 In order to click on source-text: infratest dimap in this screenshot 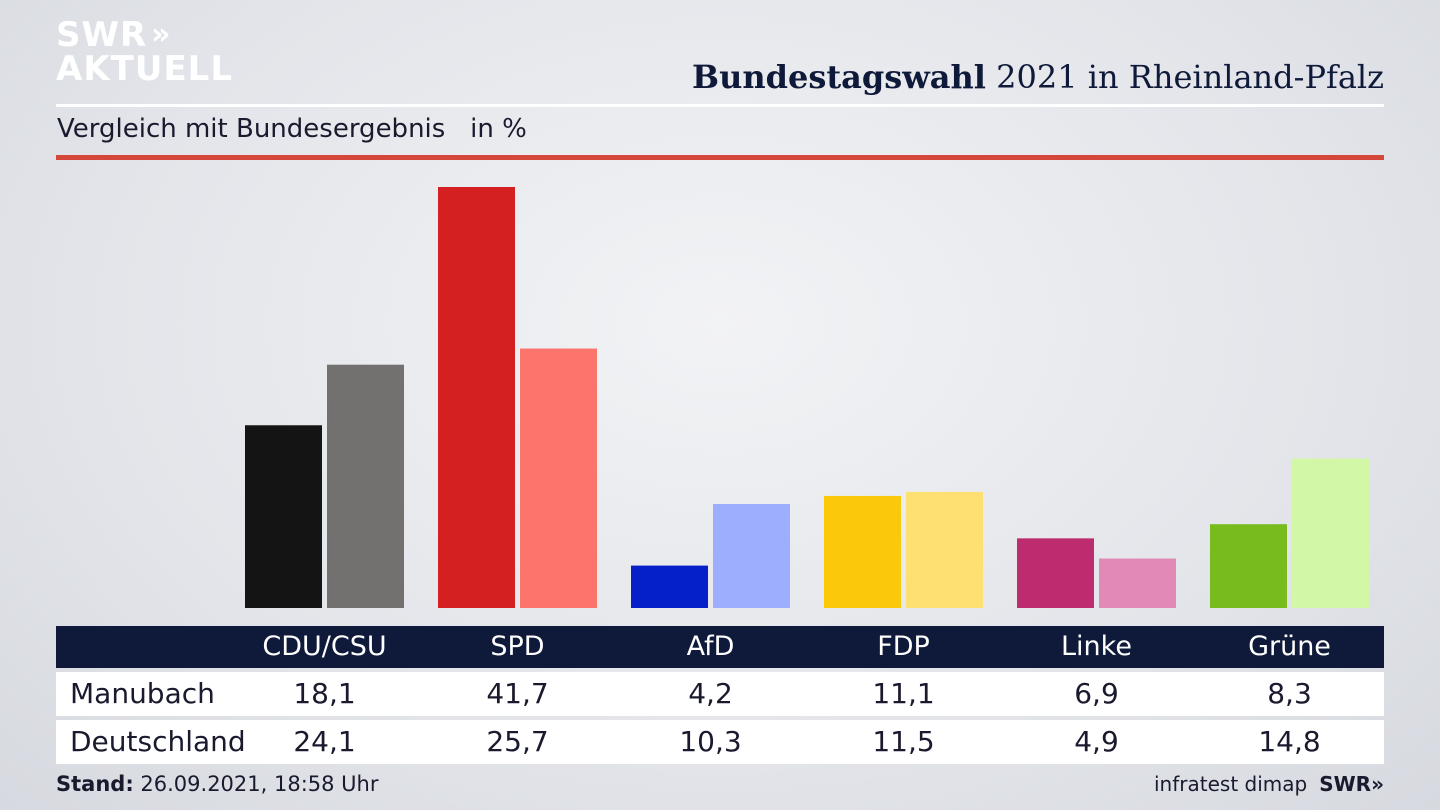, I will do `click(1231, 784)`.